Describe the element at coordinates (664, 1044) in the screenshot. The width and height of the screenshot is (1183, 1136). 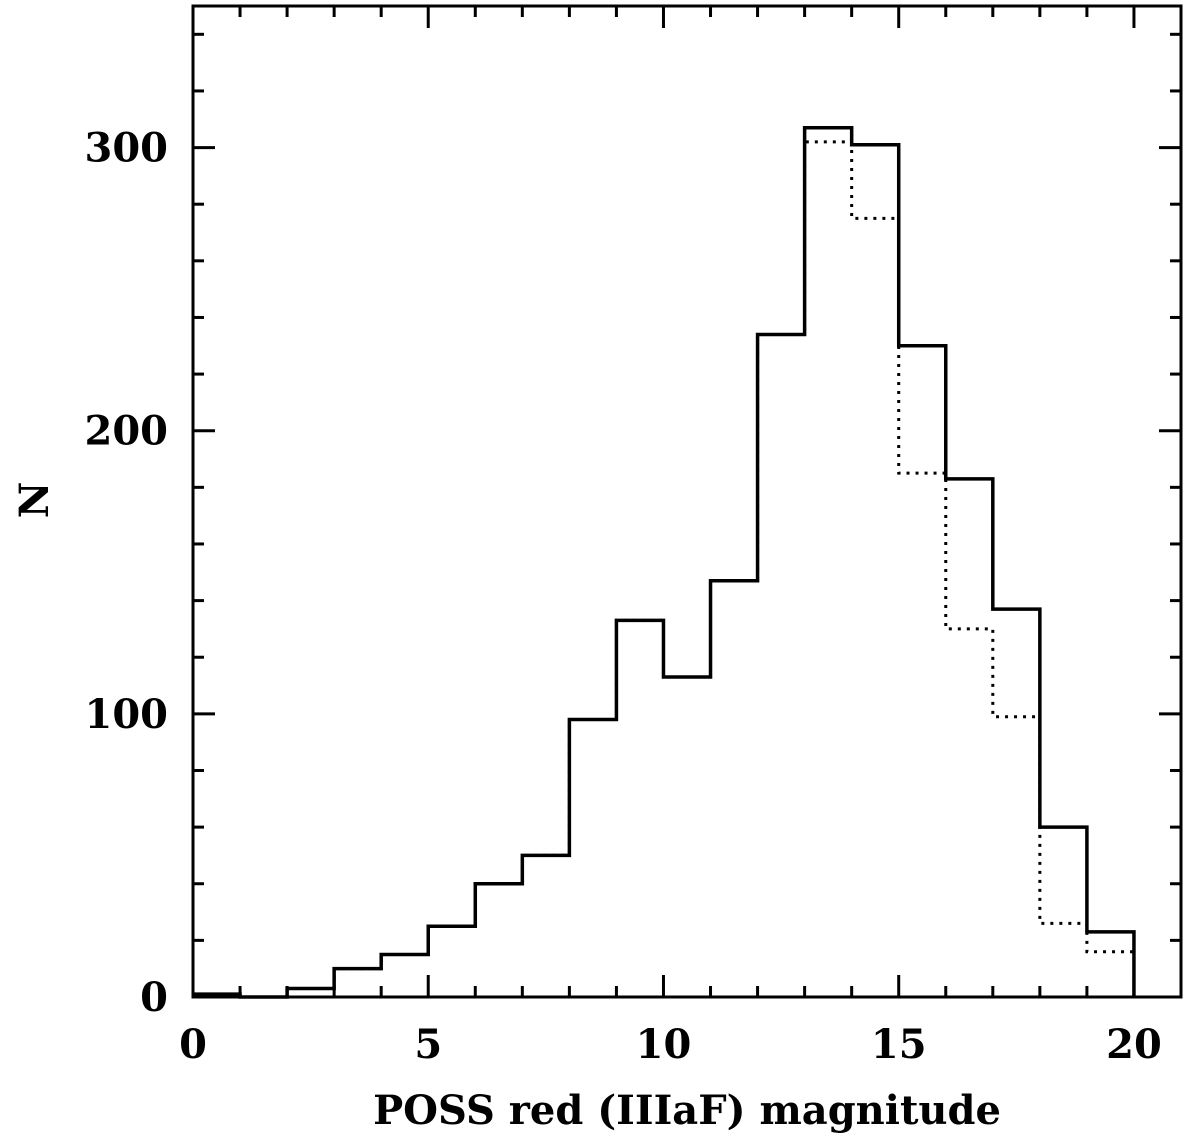
I see `x-tick-label: 10` at that location.